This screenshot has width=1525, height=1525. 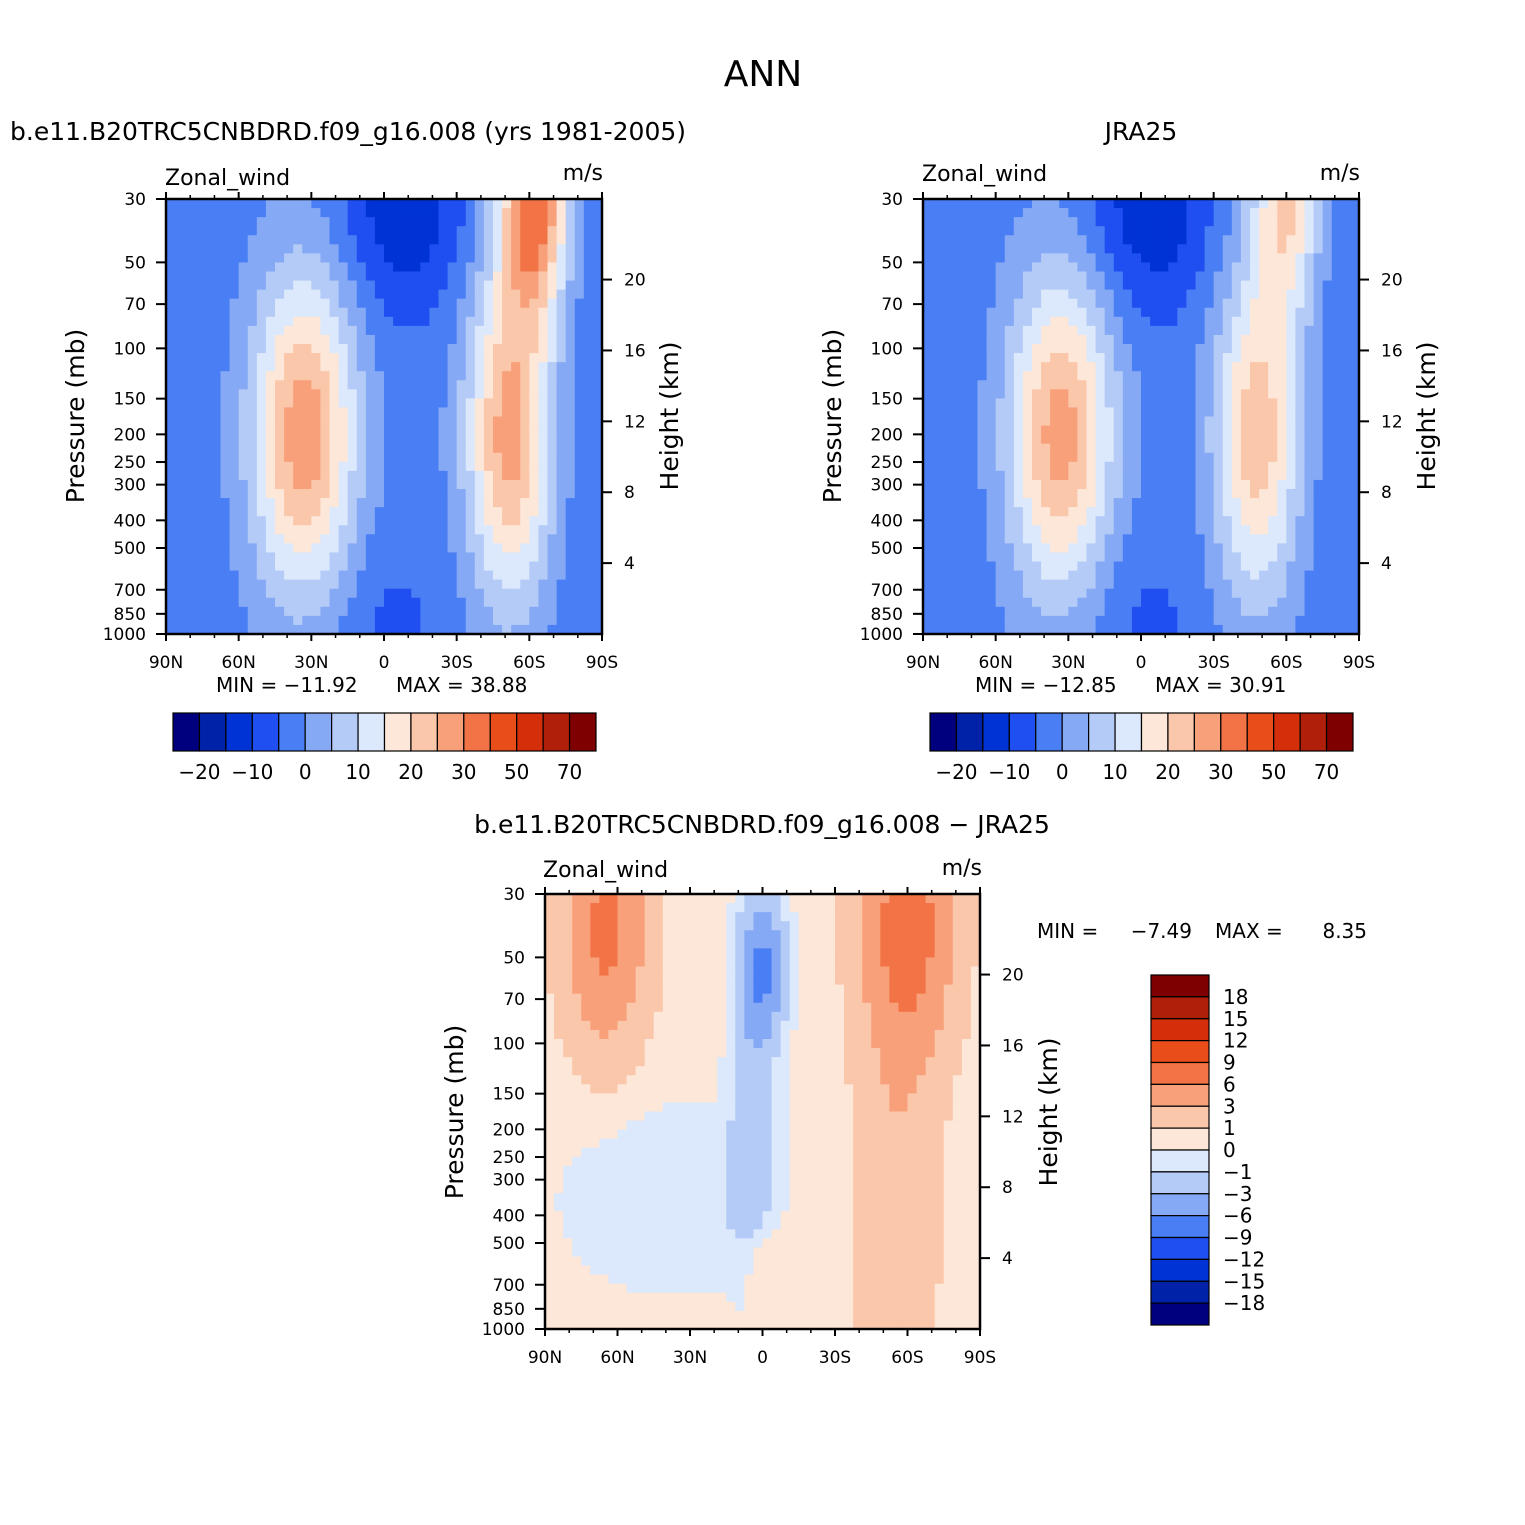 I want to click on panel-obs-ylabel: Pressure (mb), so click(x=832, y=416).